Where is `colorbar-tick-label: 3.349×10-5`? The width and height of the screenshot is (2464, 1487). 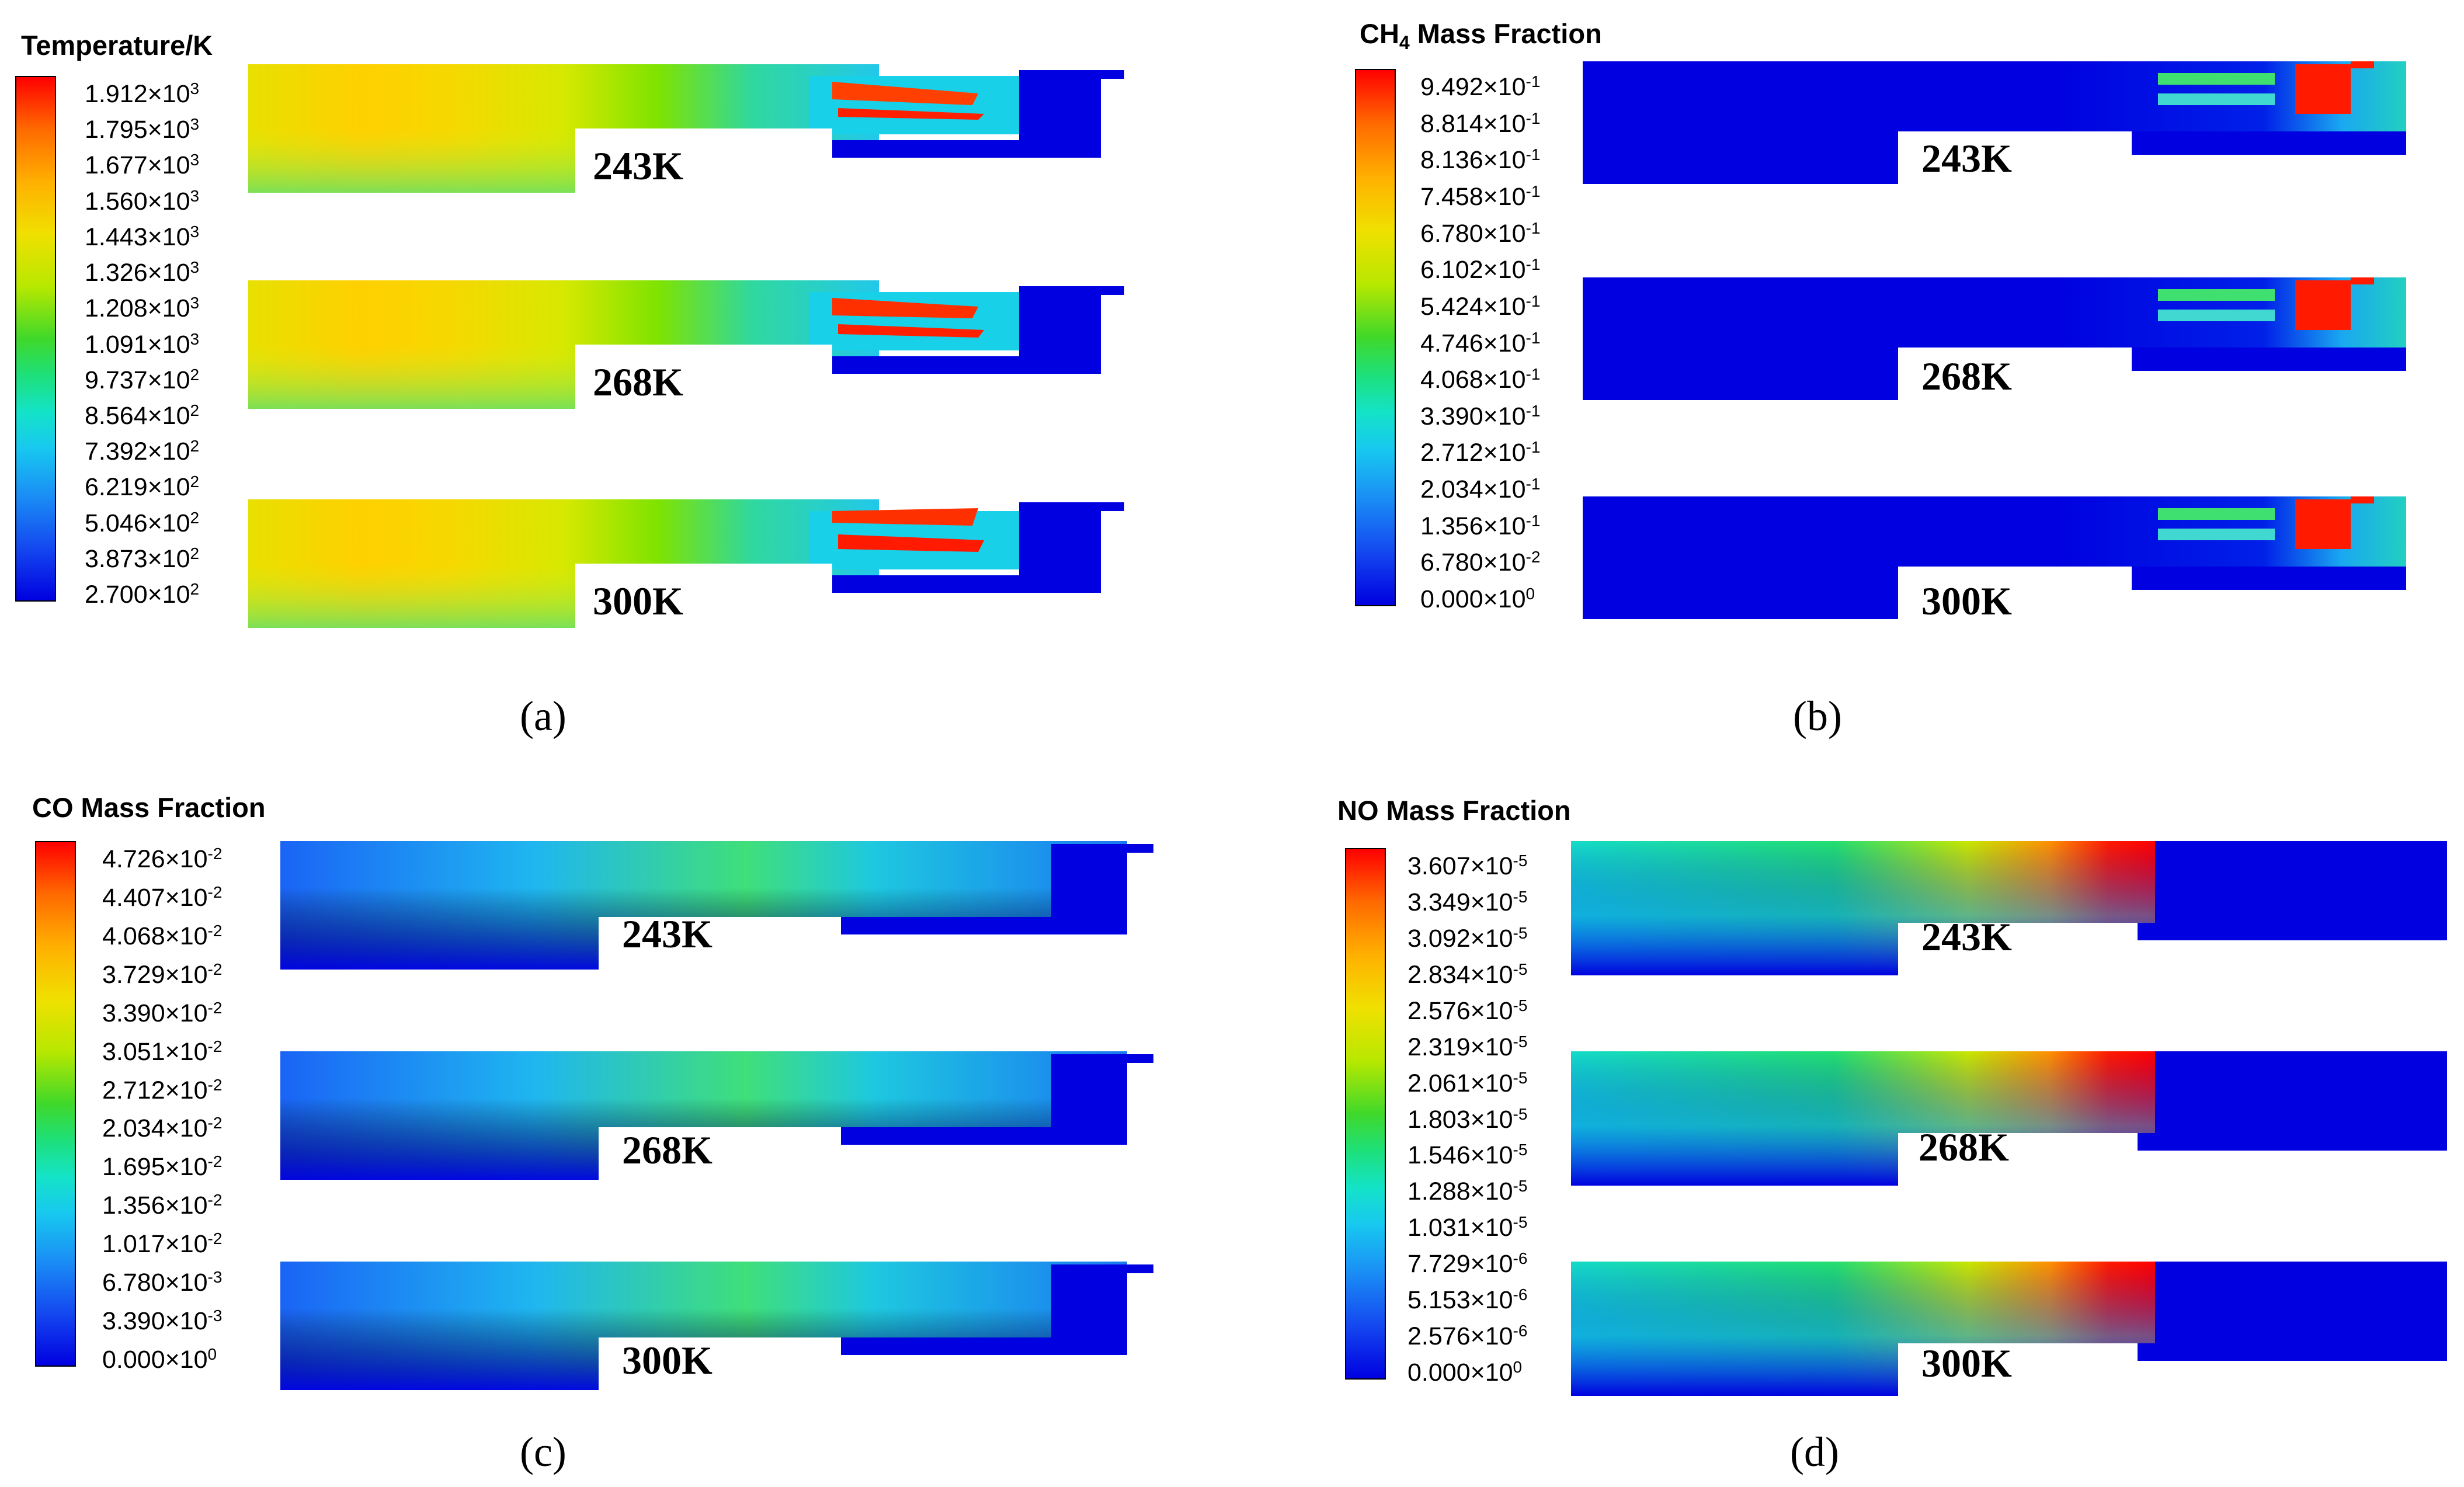 colorbar-tick-label: 3.349×10-5 is located at coordinates (1495, 899).